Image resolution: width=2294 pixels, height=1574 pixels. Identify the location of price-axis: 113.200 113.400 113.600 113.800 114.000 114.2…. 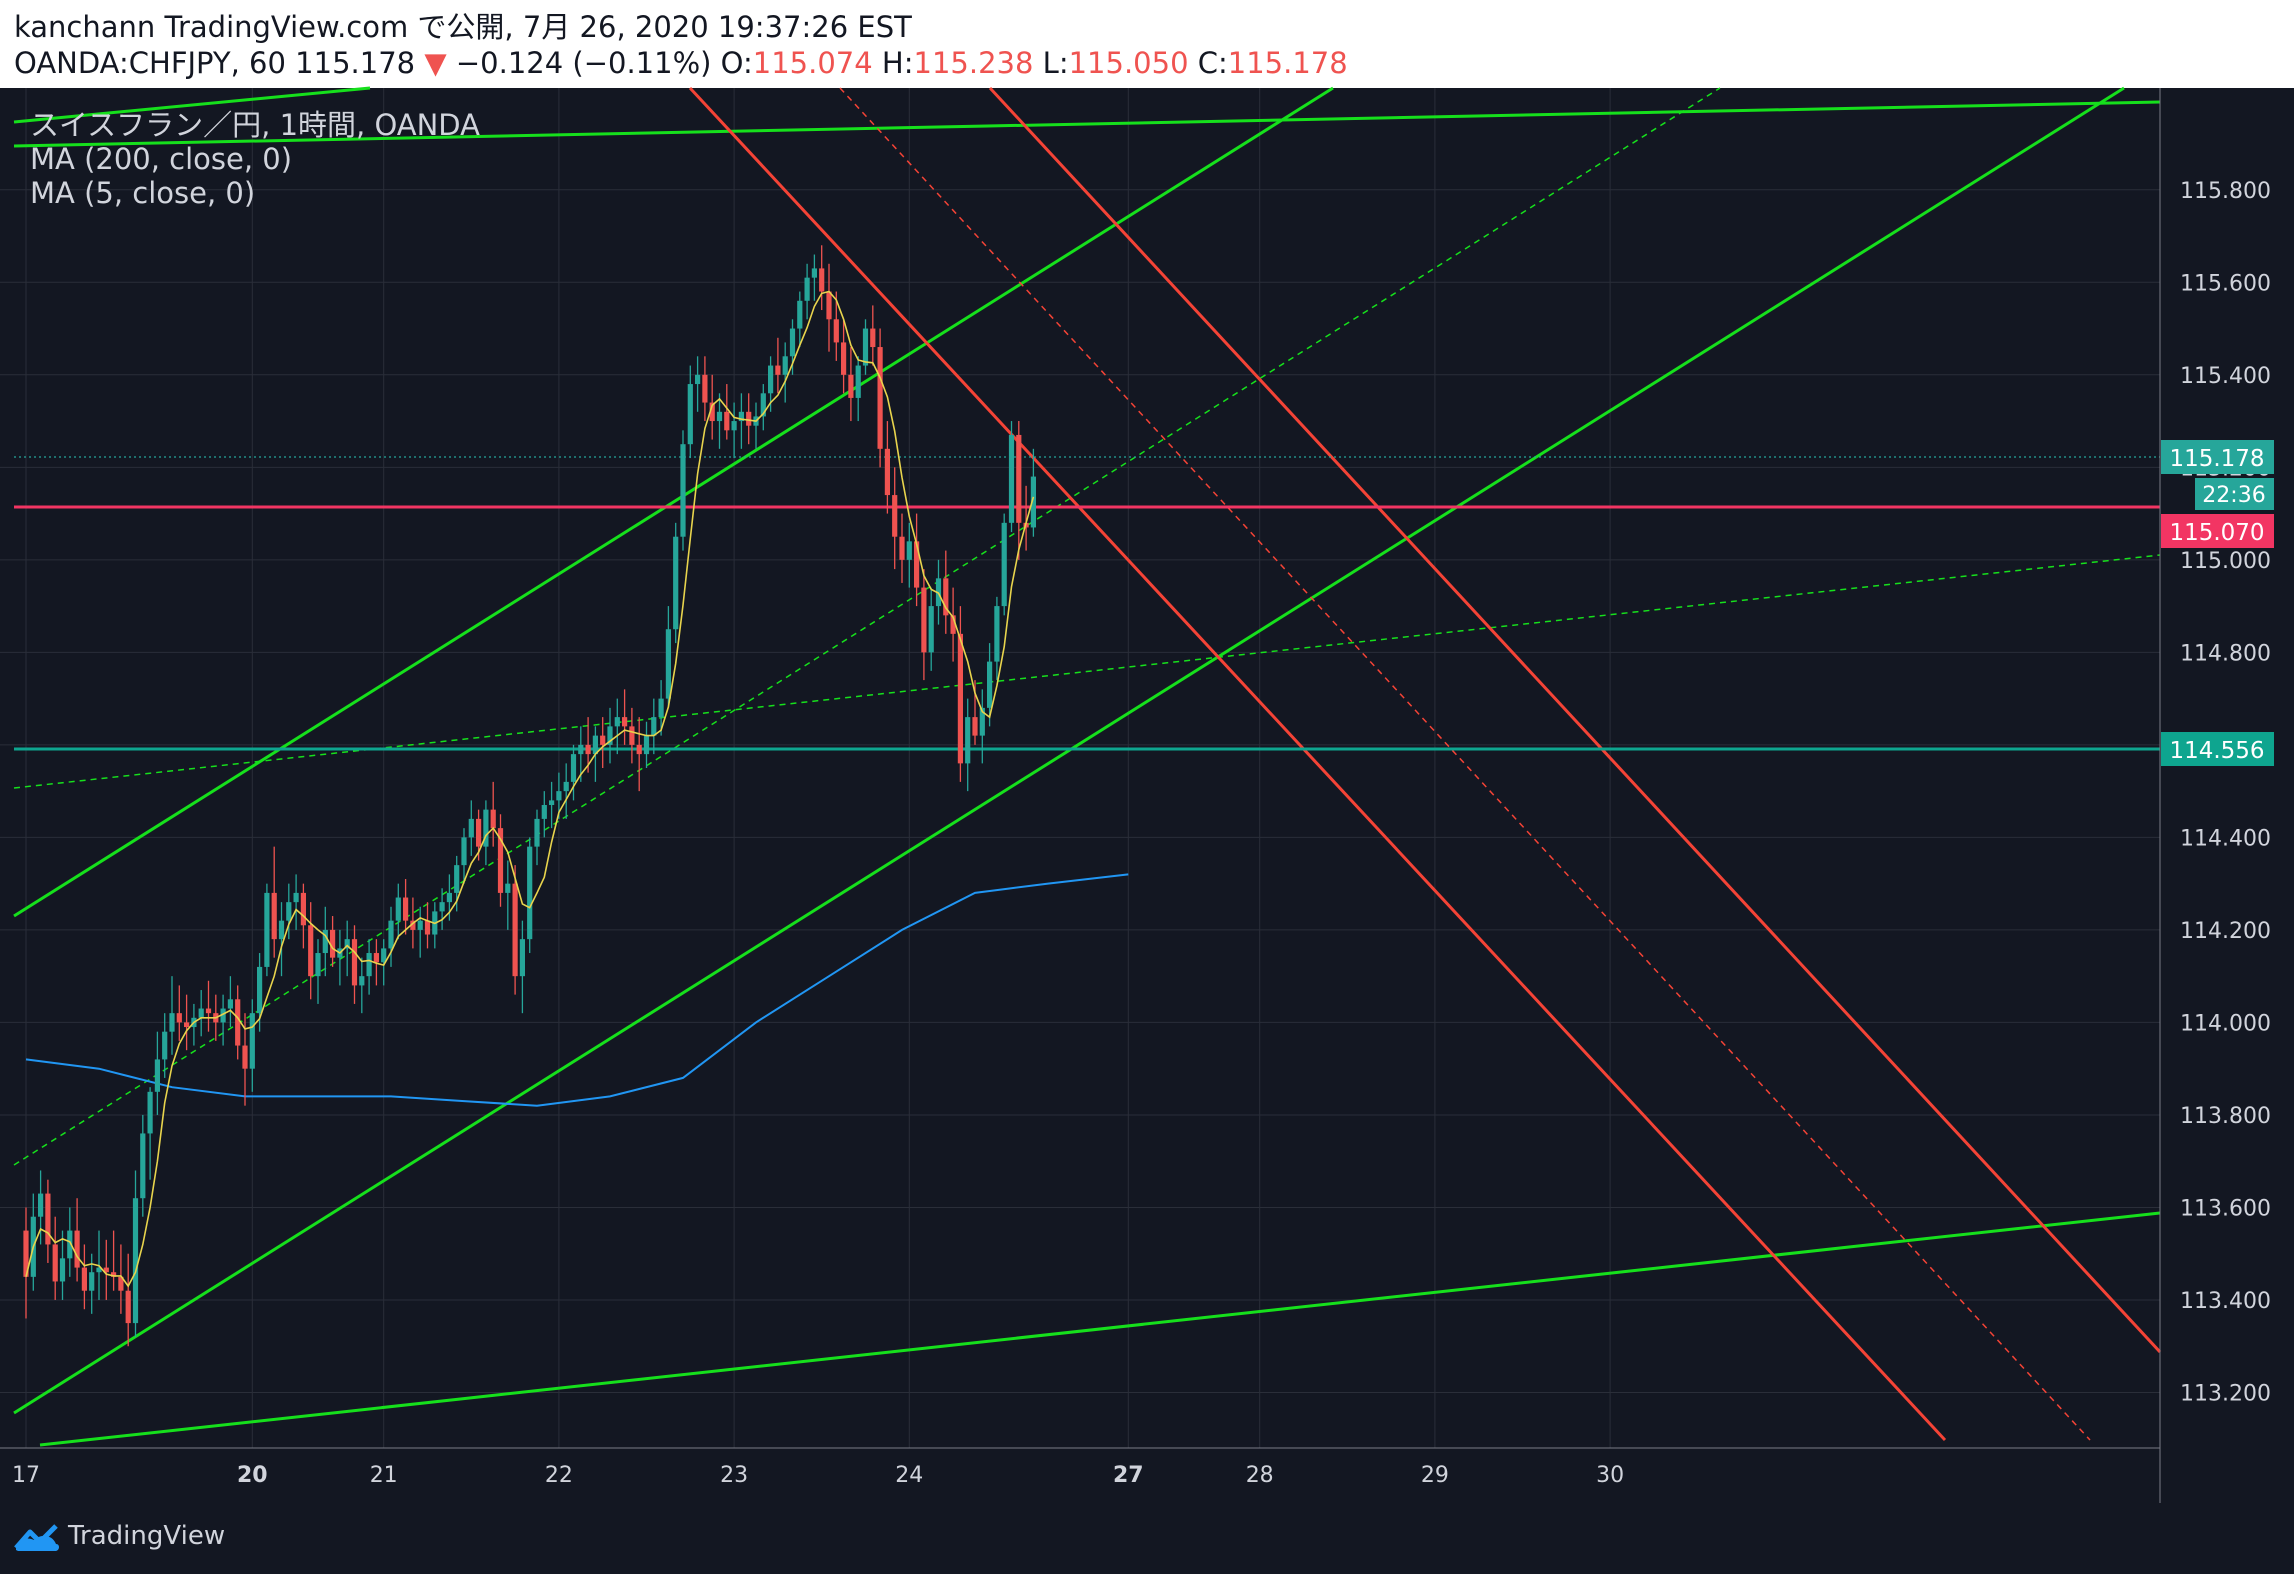
(2225, 793).